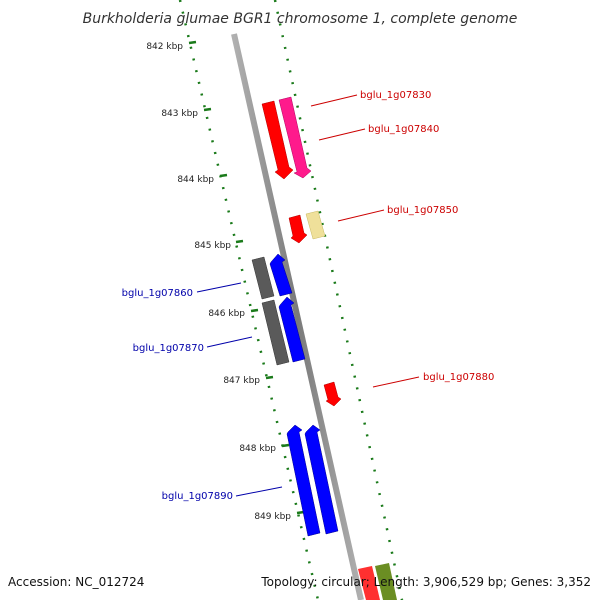  What do you see at coordinates (257, 449) in the screenshot?
I see `tick-label: 848 kbp` at bounding box center [257, 449].